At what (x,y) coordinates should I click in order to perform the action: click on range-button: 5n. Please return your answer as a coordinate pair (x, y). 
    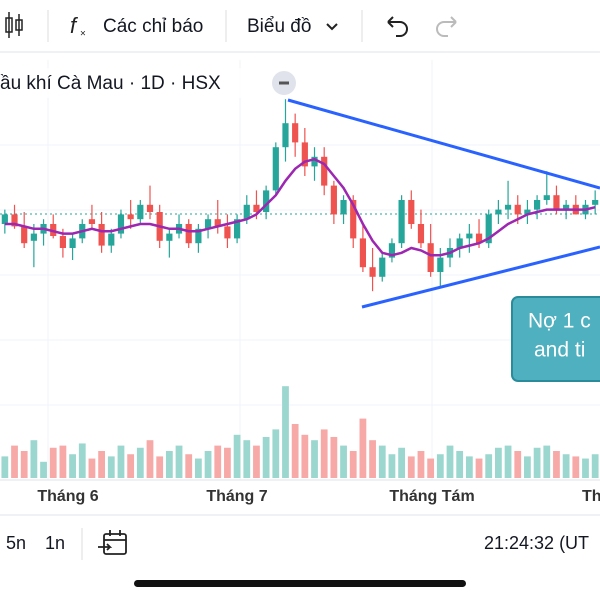
    Looking at the image, I should click on (16, 543).